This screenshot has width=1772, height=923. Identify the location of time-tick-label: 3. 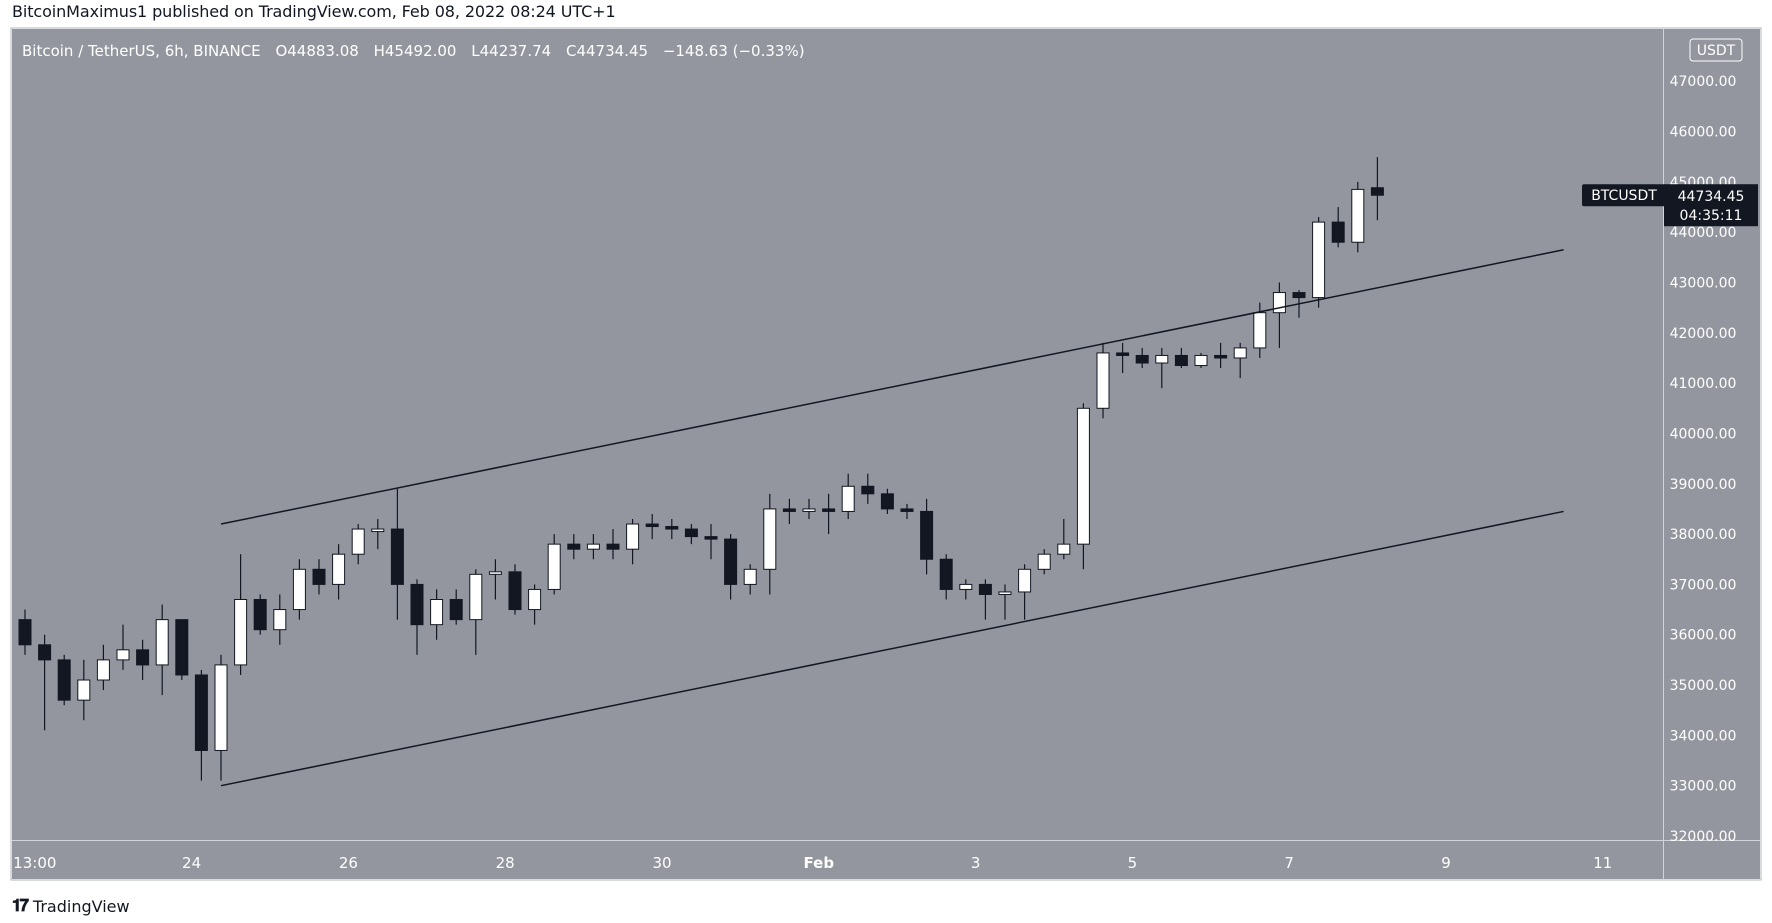
(976, 863).